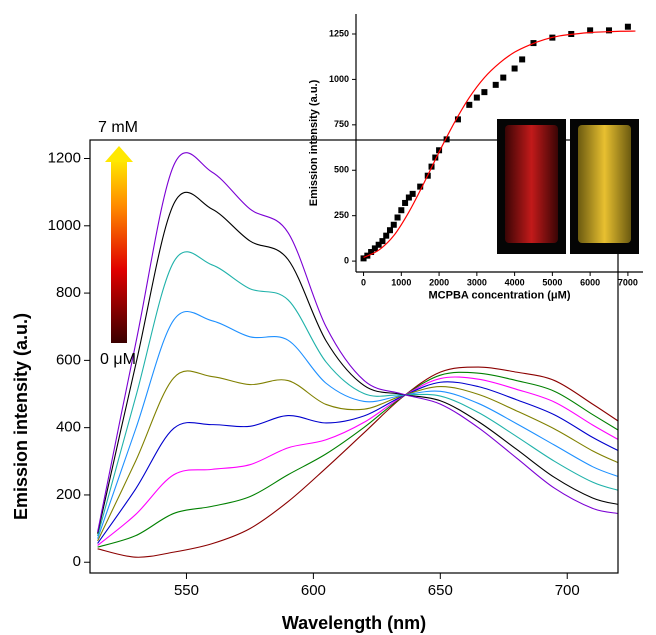 Image resolution: width=656 pixels, height=635 pixels. Describe the element at coordinates (339, 33) in the screenshot. I see `y-tick-label: 1250` at that location.